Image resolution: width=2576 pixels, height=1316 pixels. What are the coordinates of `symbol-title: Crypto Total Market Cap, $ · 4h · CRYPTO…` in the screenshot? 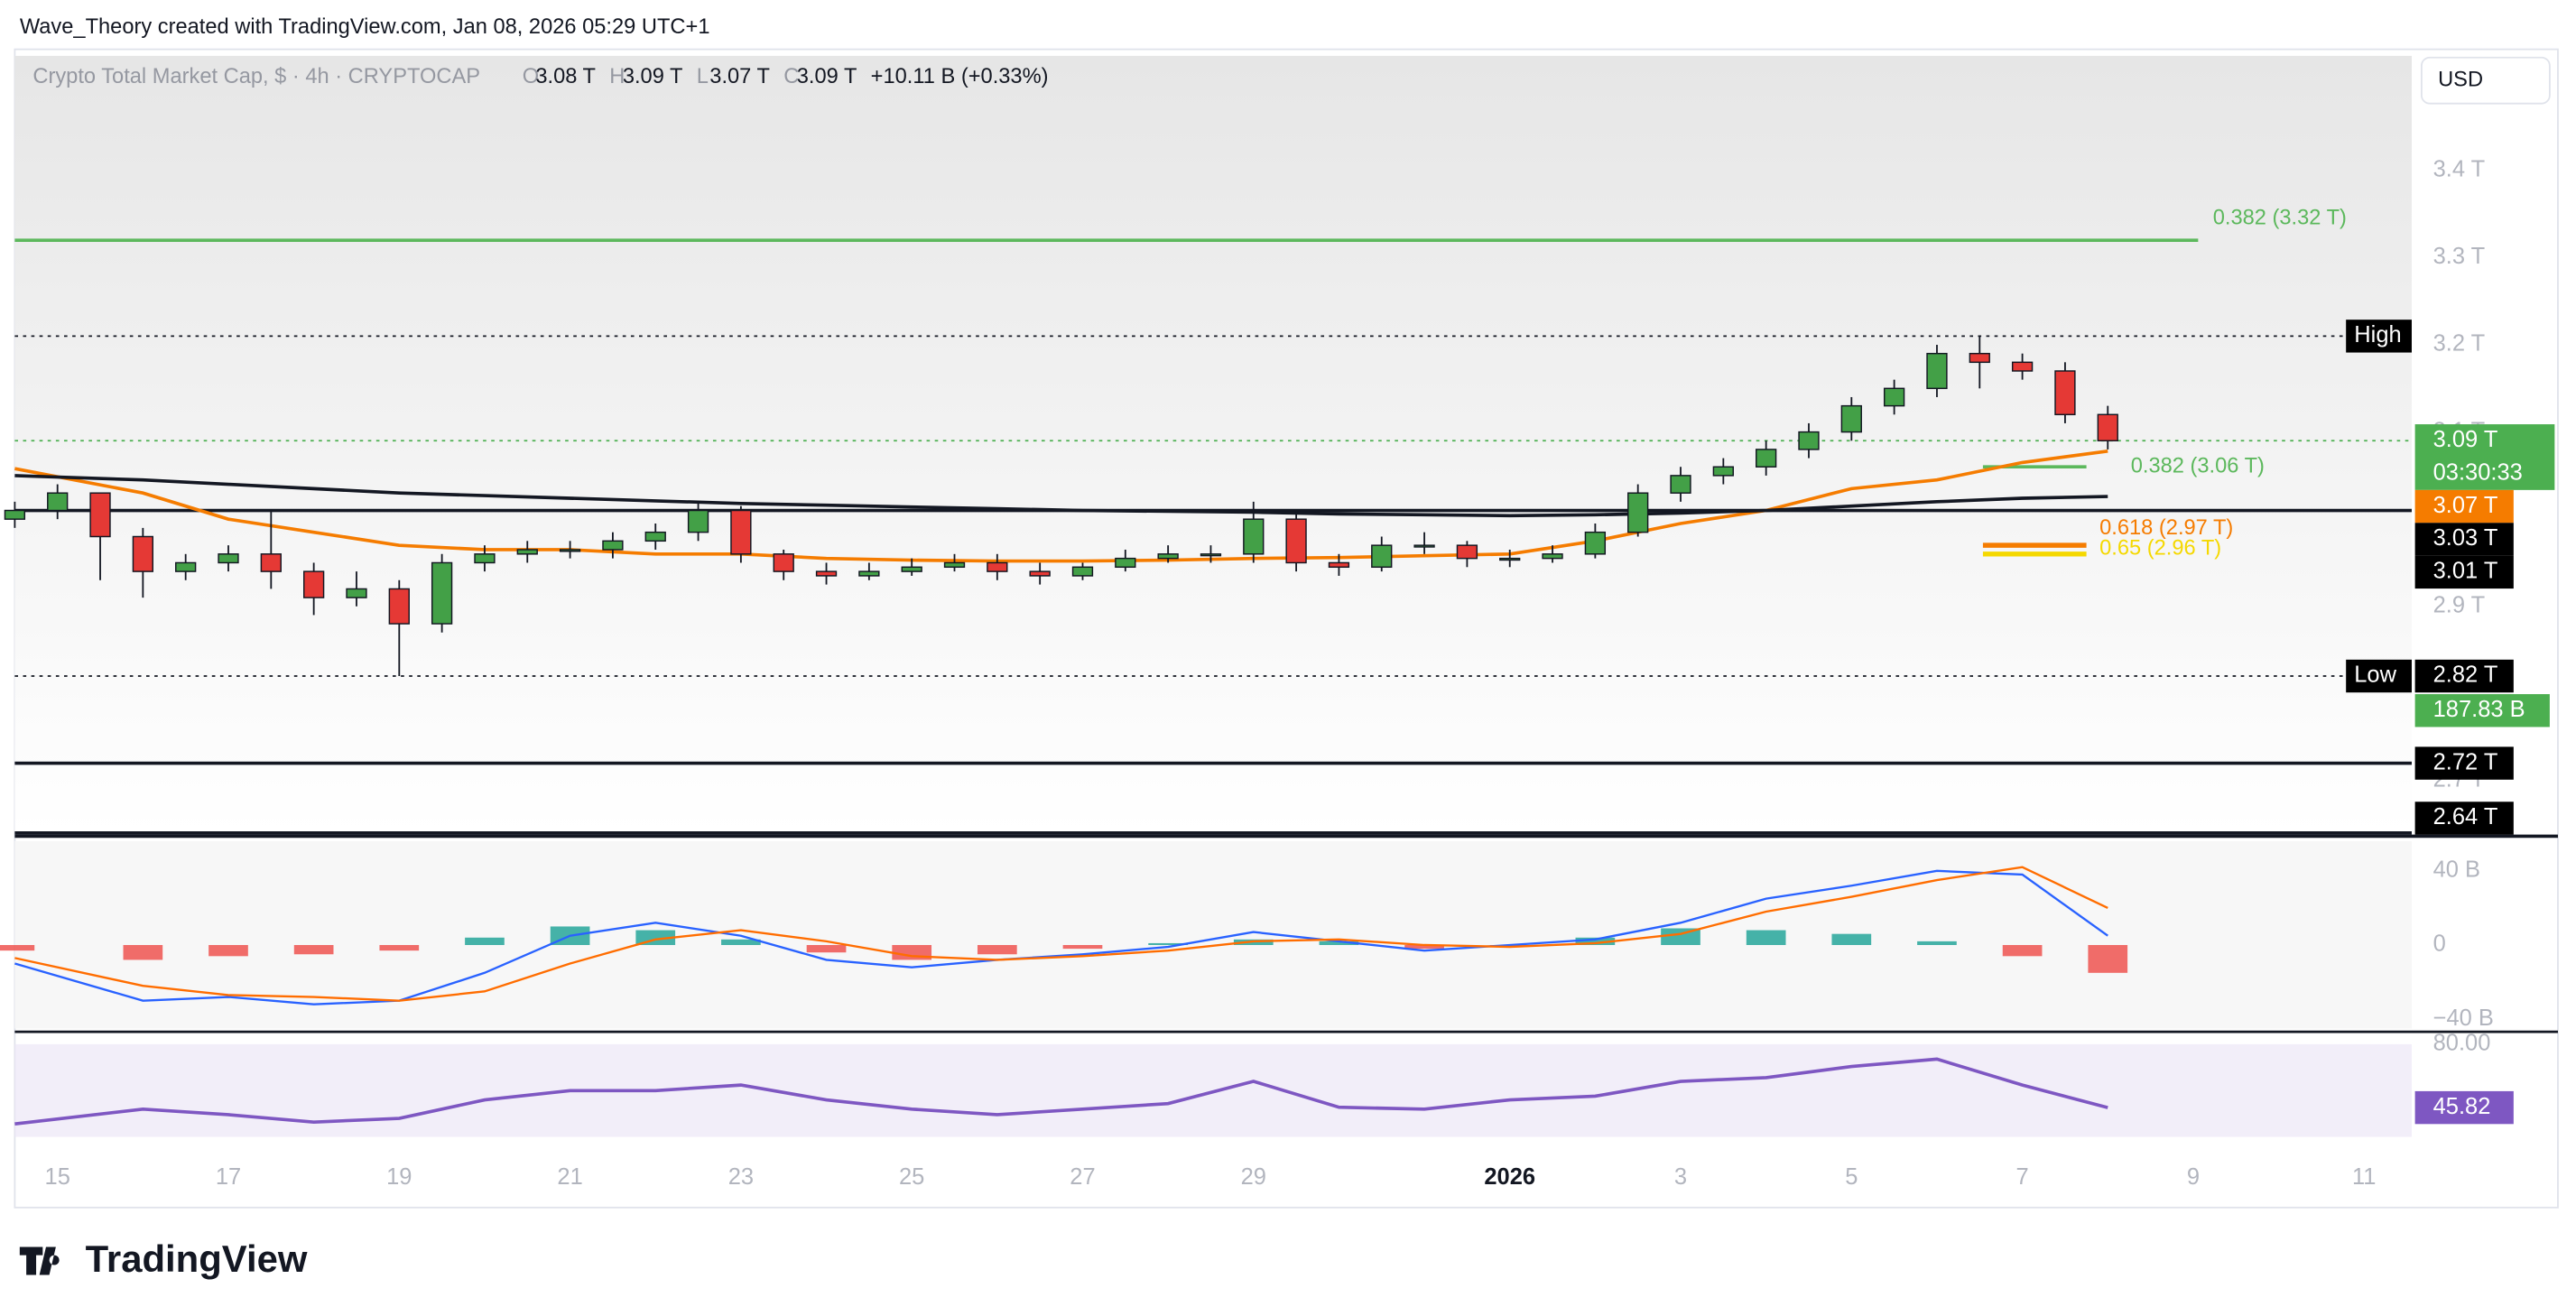 It's located at (256, 76).